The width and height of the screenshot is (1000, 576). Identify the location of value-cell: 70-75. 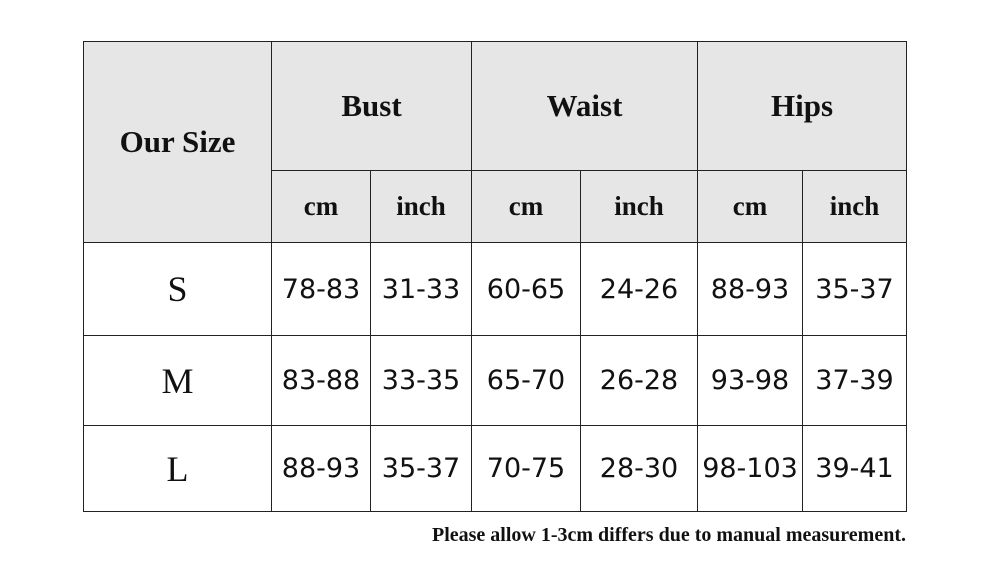
(526, 468).